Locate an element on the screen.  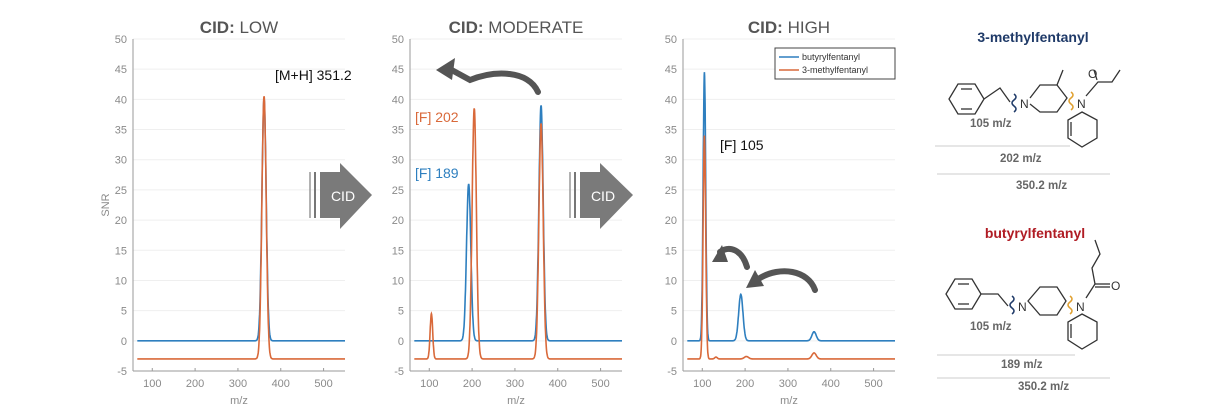
chart-title: CID: LOW is located at coordinates (239, 27).